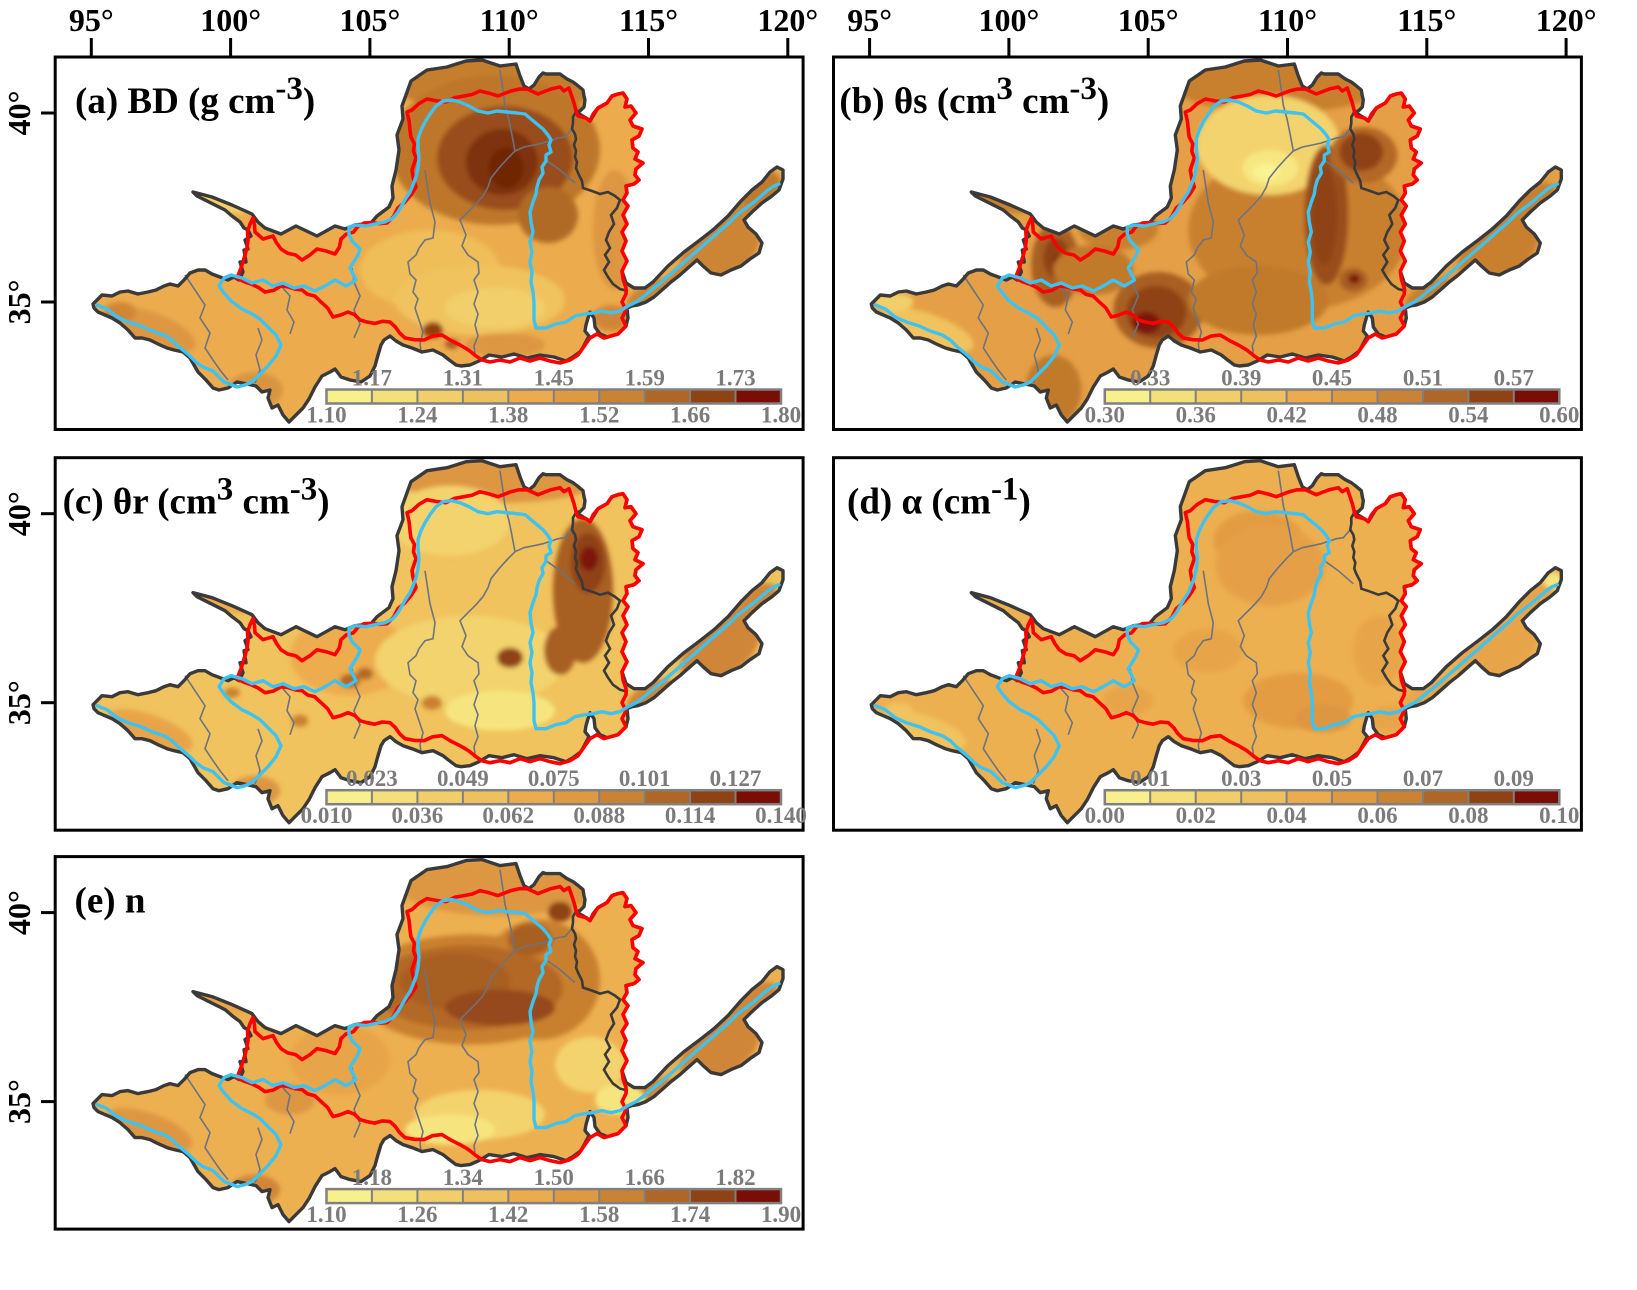 The width and height of the screenshot is (1637, 1290). Describe the element at coordinates (599, 815) in the screenshot. I see `svg-text: 0.088` at that location.